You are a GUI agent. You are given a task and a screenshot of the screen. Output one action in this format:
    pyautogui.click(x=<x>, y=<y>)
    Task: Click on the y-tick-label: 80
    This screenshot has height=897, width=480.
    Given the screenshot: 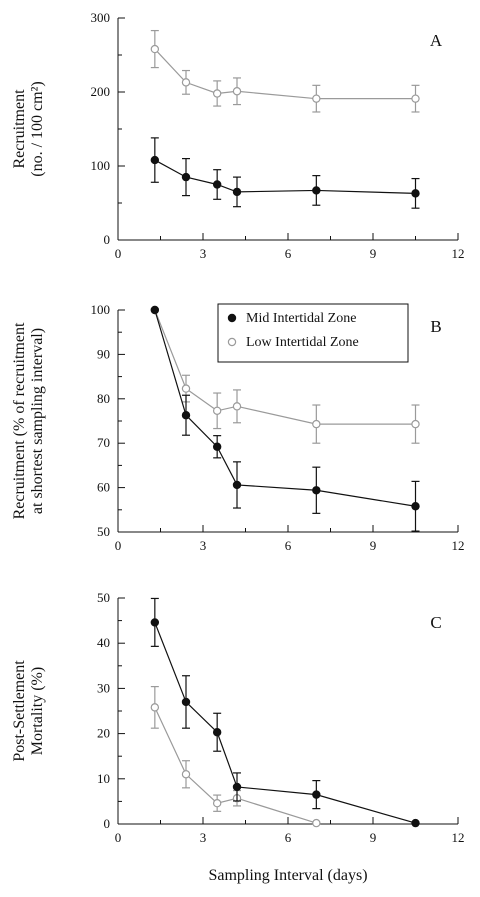 What is the action you would take?
    pyautogui.click(x=103, y=398)
    